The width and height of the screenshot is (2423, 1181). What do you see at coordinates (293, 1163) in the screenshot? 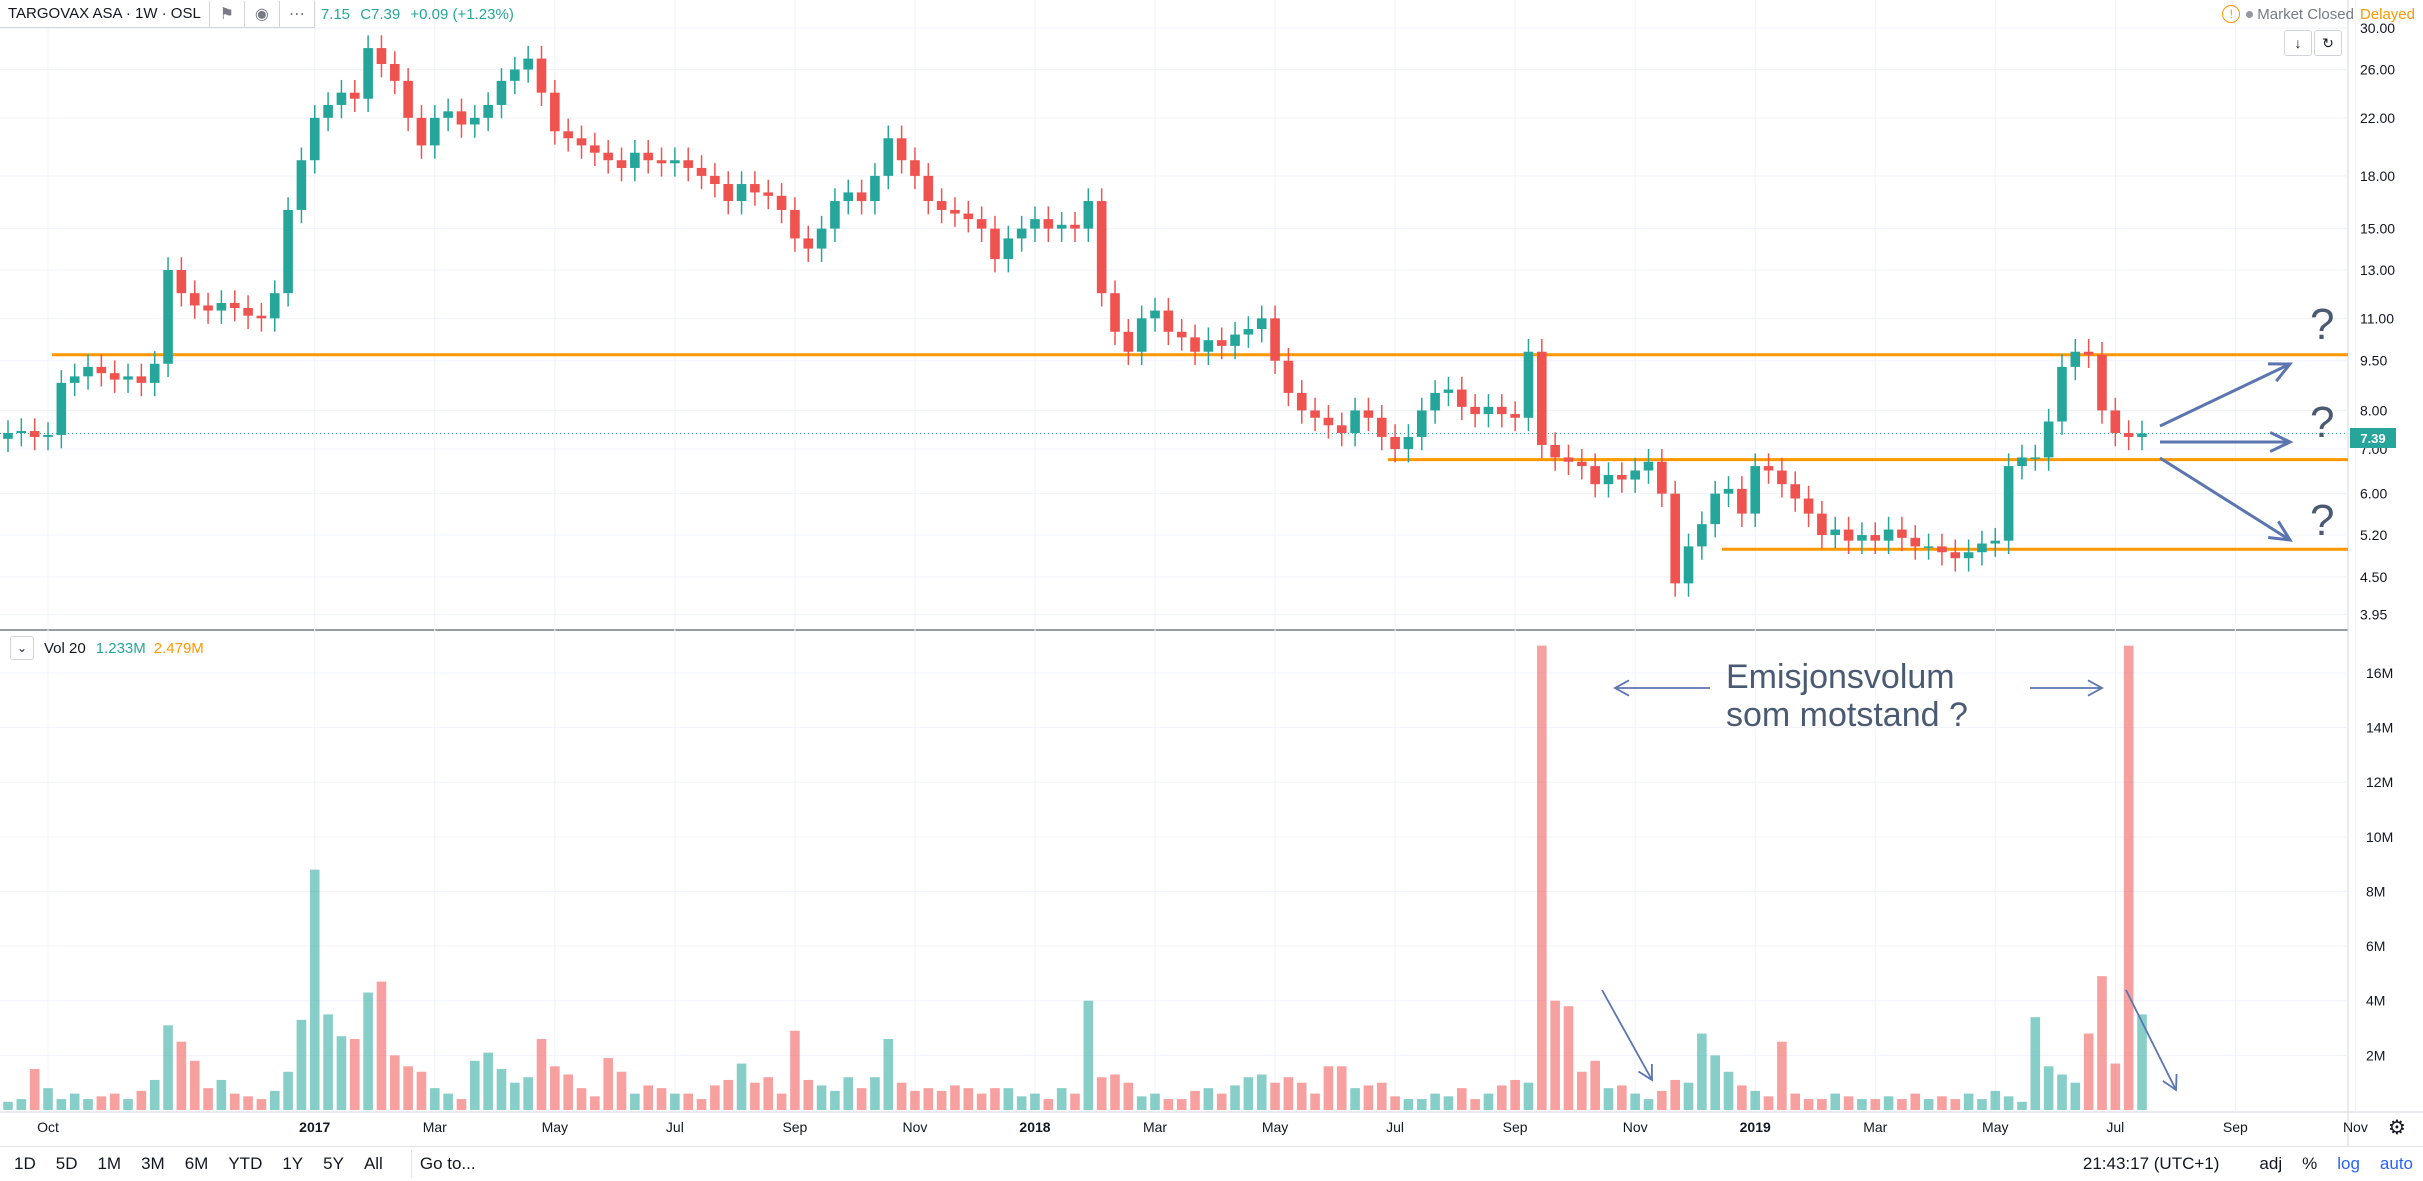
I see `range-1y-button: 1Y` at bounding box center [293, 1163].